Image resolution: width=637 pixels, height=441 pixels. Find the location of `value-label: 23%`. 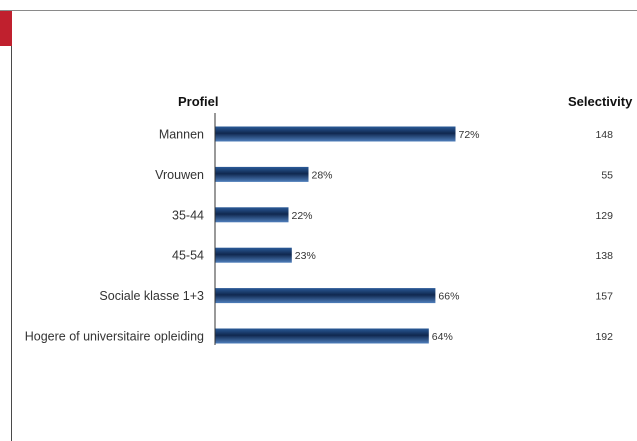

value-label: 23% is located at coordinates (305, 256).